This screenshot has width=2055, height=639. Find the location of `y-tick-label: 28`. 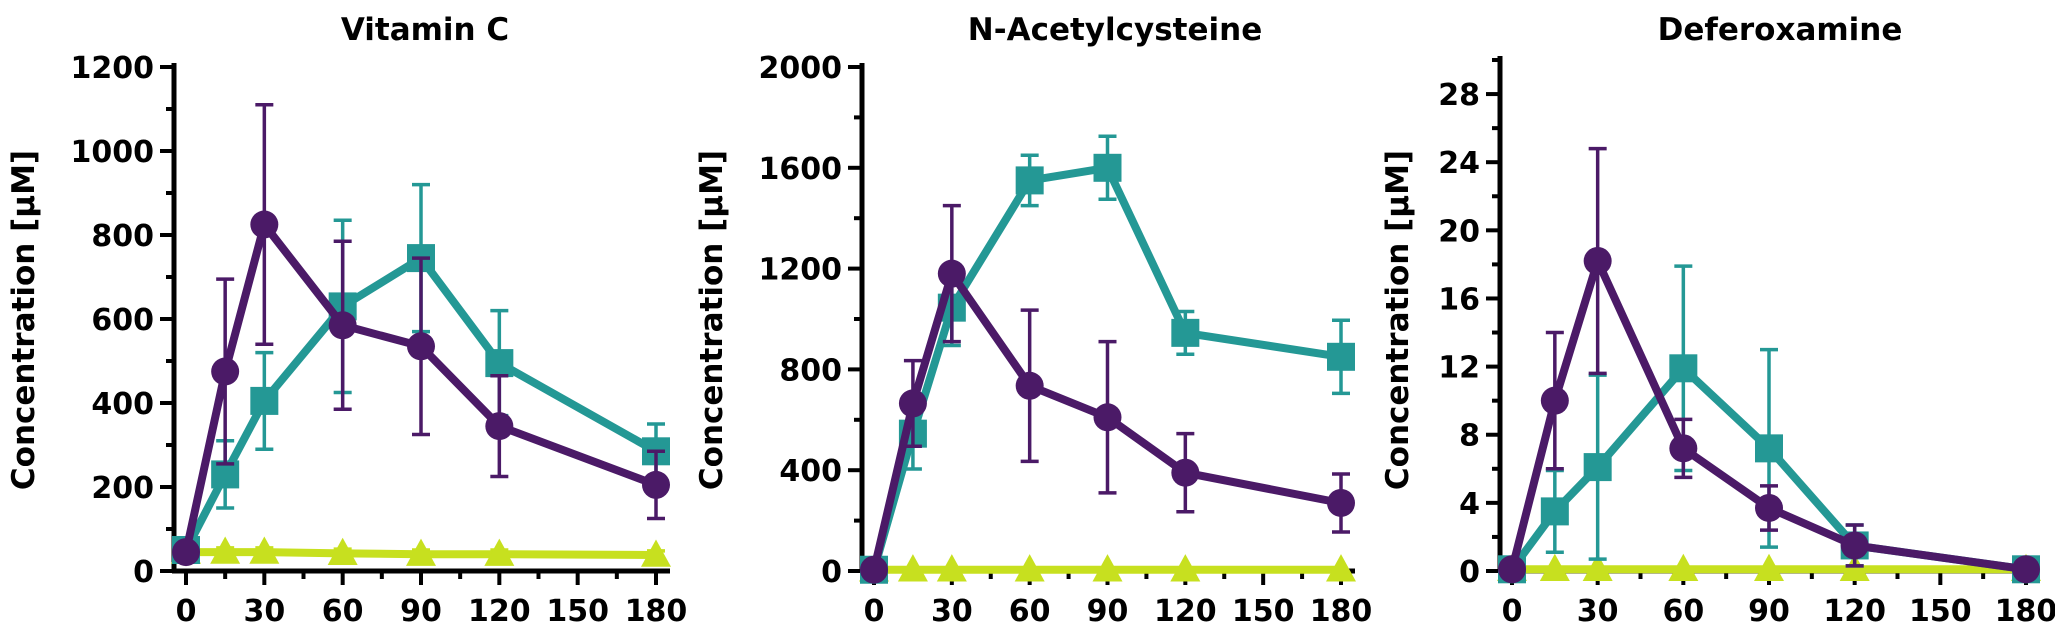

y-tick-label: 28 is located at coordinates (1459, 95).